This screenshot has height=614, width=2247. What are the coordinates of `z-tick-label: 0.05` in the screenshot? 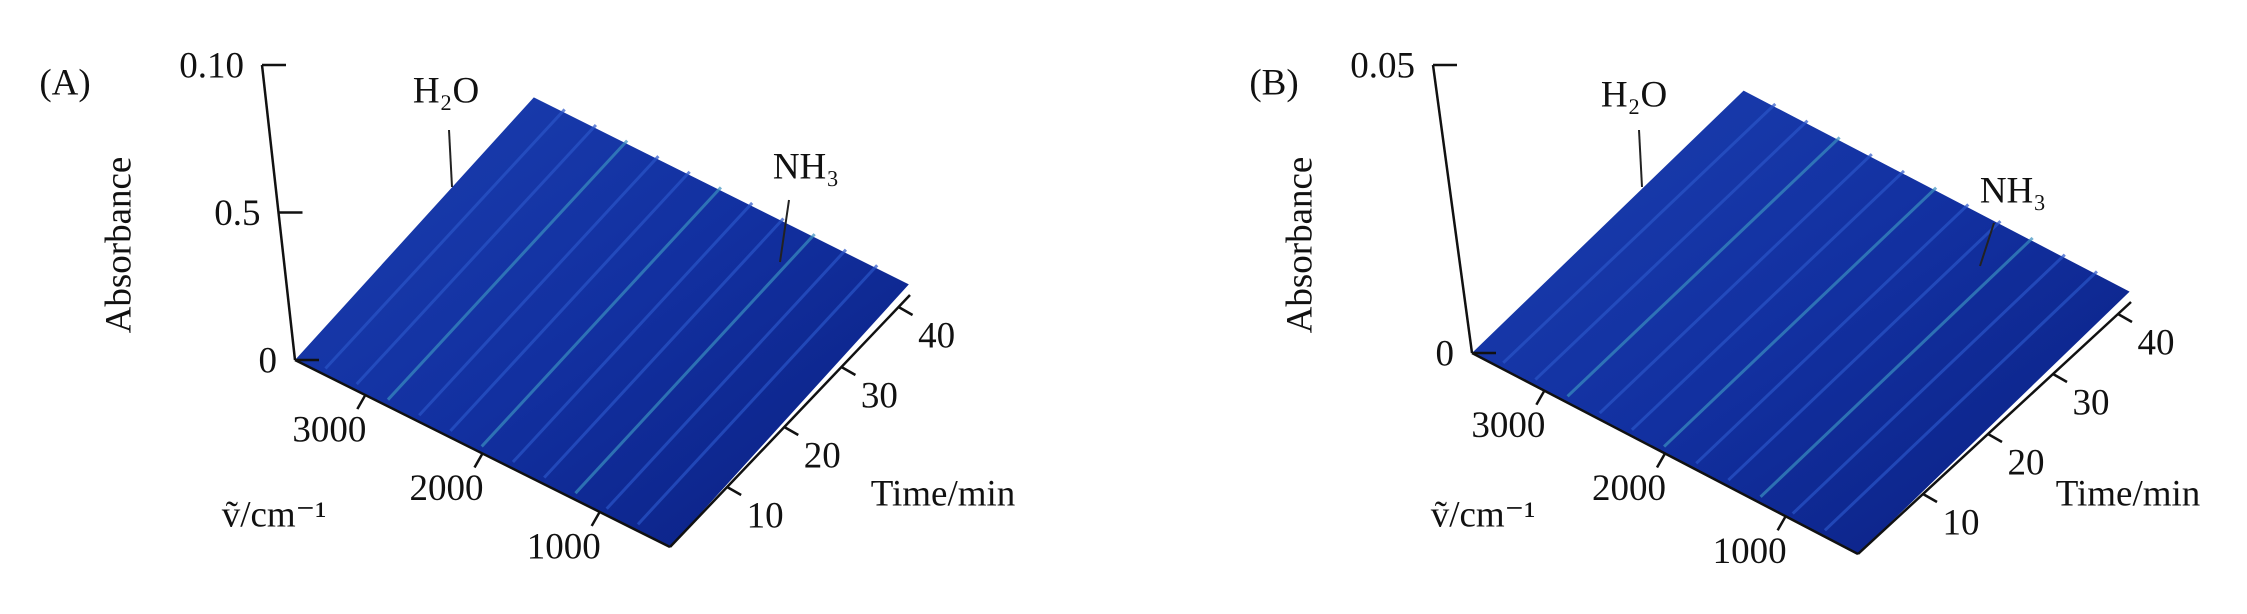 It's located at (1382, 65).